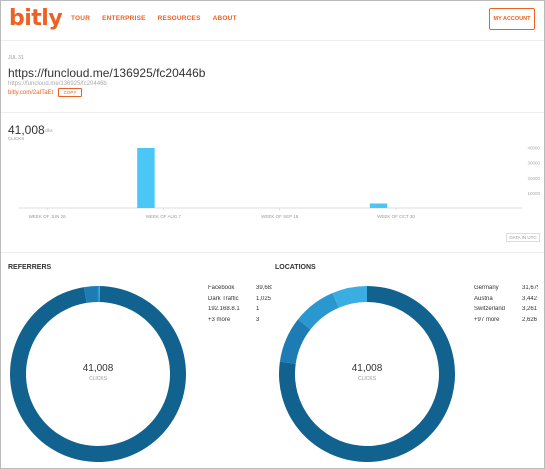 The height and width of the screenshot is (469, 545). What do you see at coordinates (523, 237) in the screenshot?
I see `data-in-utc-button: DATA IN UTC` at bounding box center [523, 237].